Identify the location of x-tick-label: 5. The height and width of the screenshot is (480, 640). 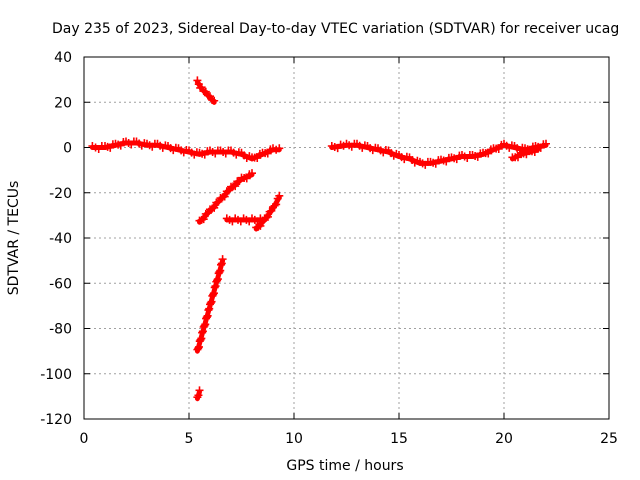
(189, 439).